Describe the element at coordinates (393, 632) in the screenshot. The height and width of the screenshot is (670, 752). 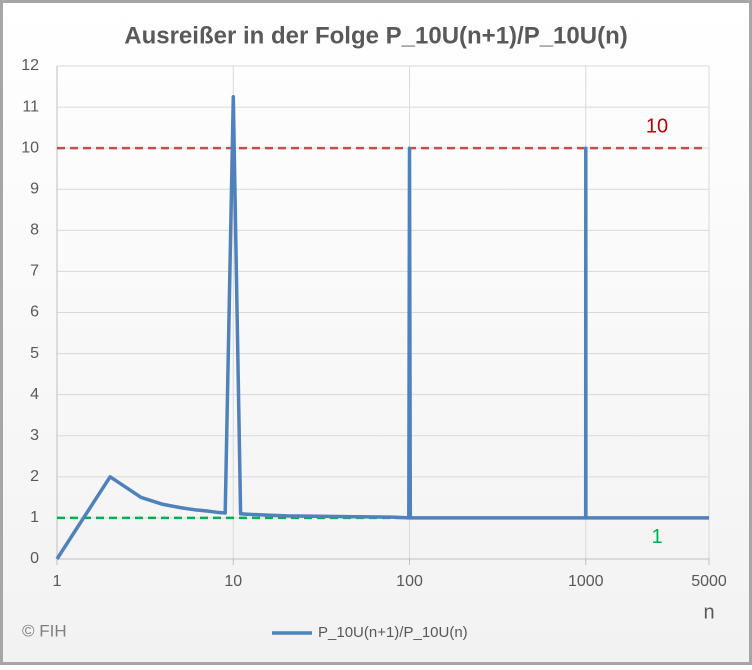
I see `legend-label: P_10U(n+1)/P_10U(n)` at that location.